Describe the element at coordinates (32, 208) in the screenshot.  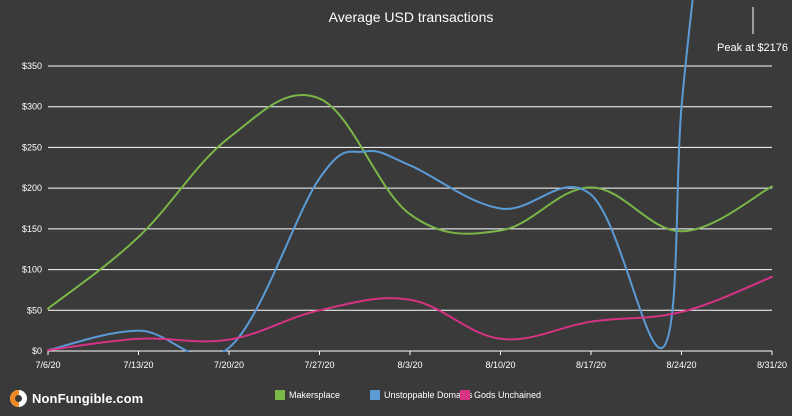
I see `y-axis-ticks: $0 $50 $100 $150 $200 $250 $300 $350` at that location.